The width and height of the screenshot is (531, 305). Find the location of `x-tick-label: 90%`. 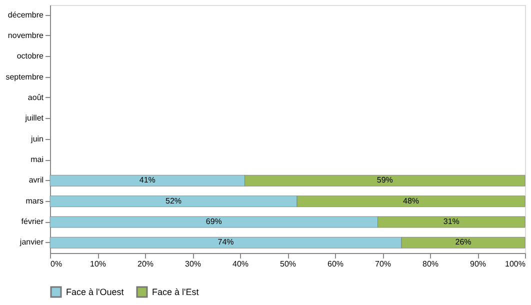

x-tick-label: 90% is located at coordinates (478, 264).